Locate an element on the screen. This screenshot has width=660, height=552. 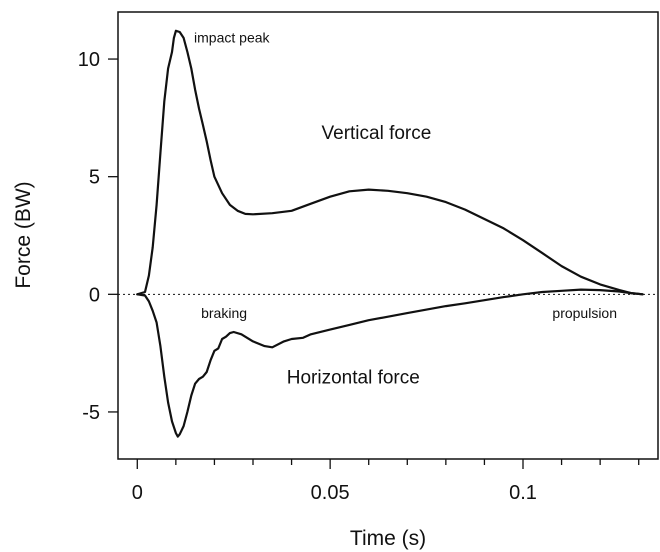
x-axis: 0 0.05 0.1 is located at coordinates (386, 481).